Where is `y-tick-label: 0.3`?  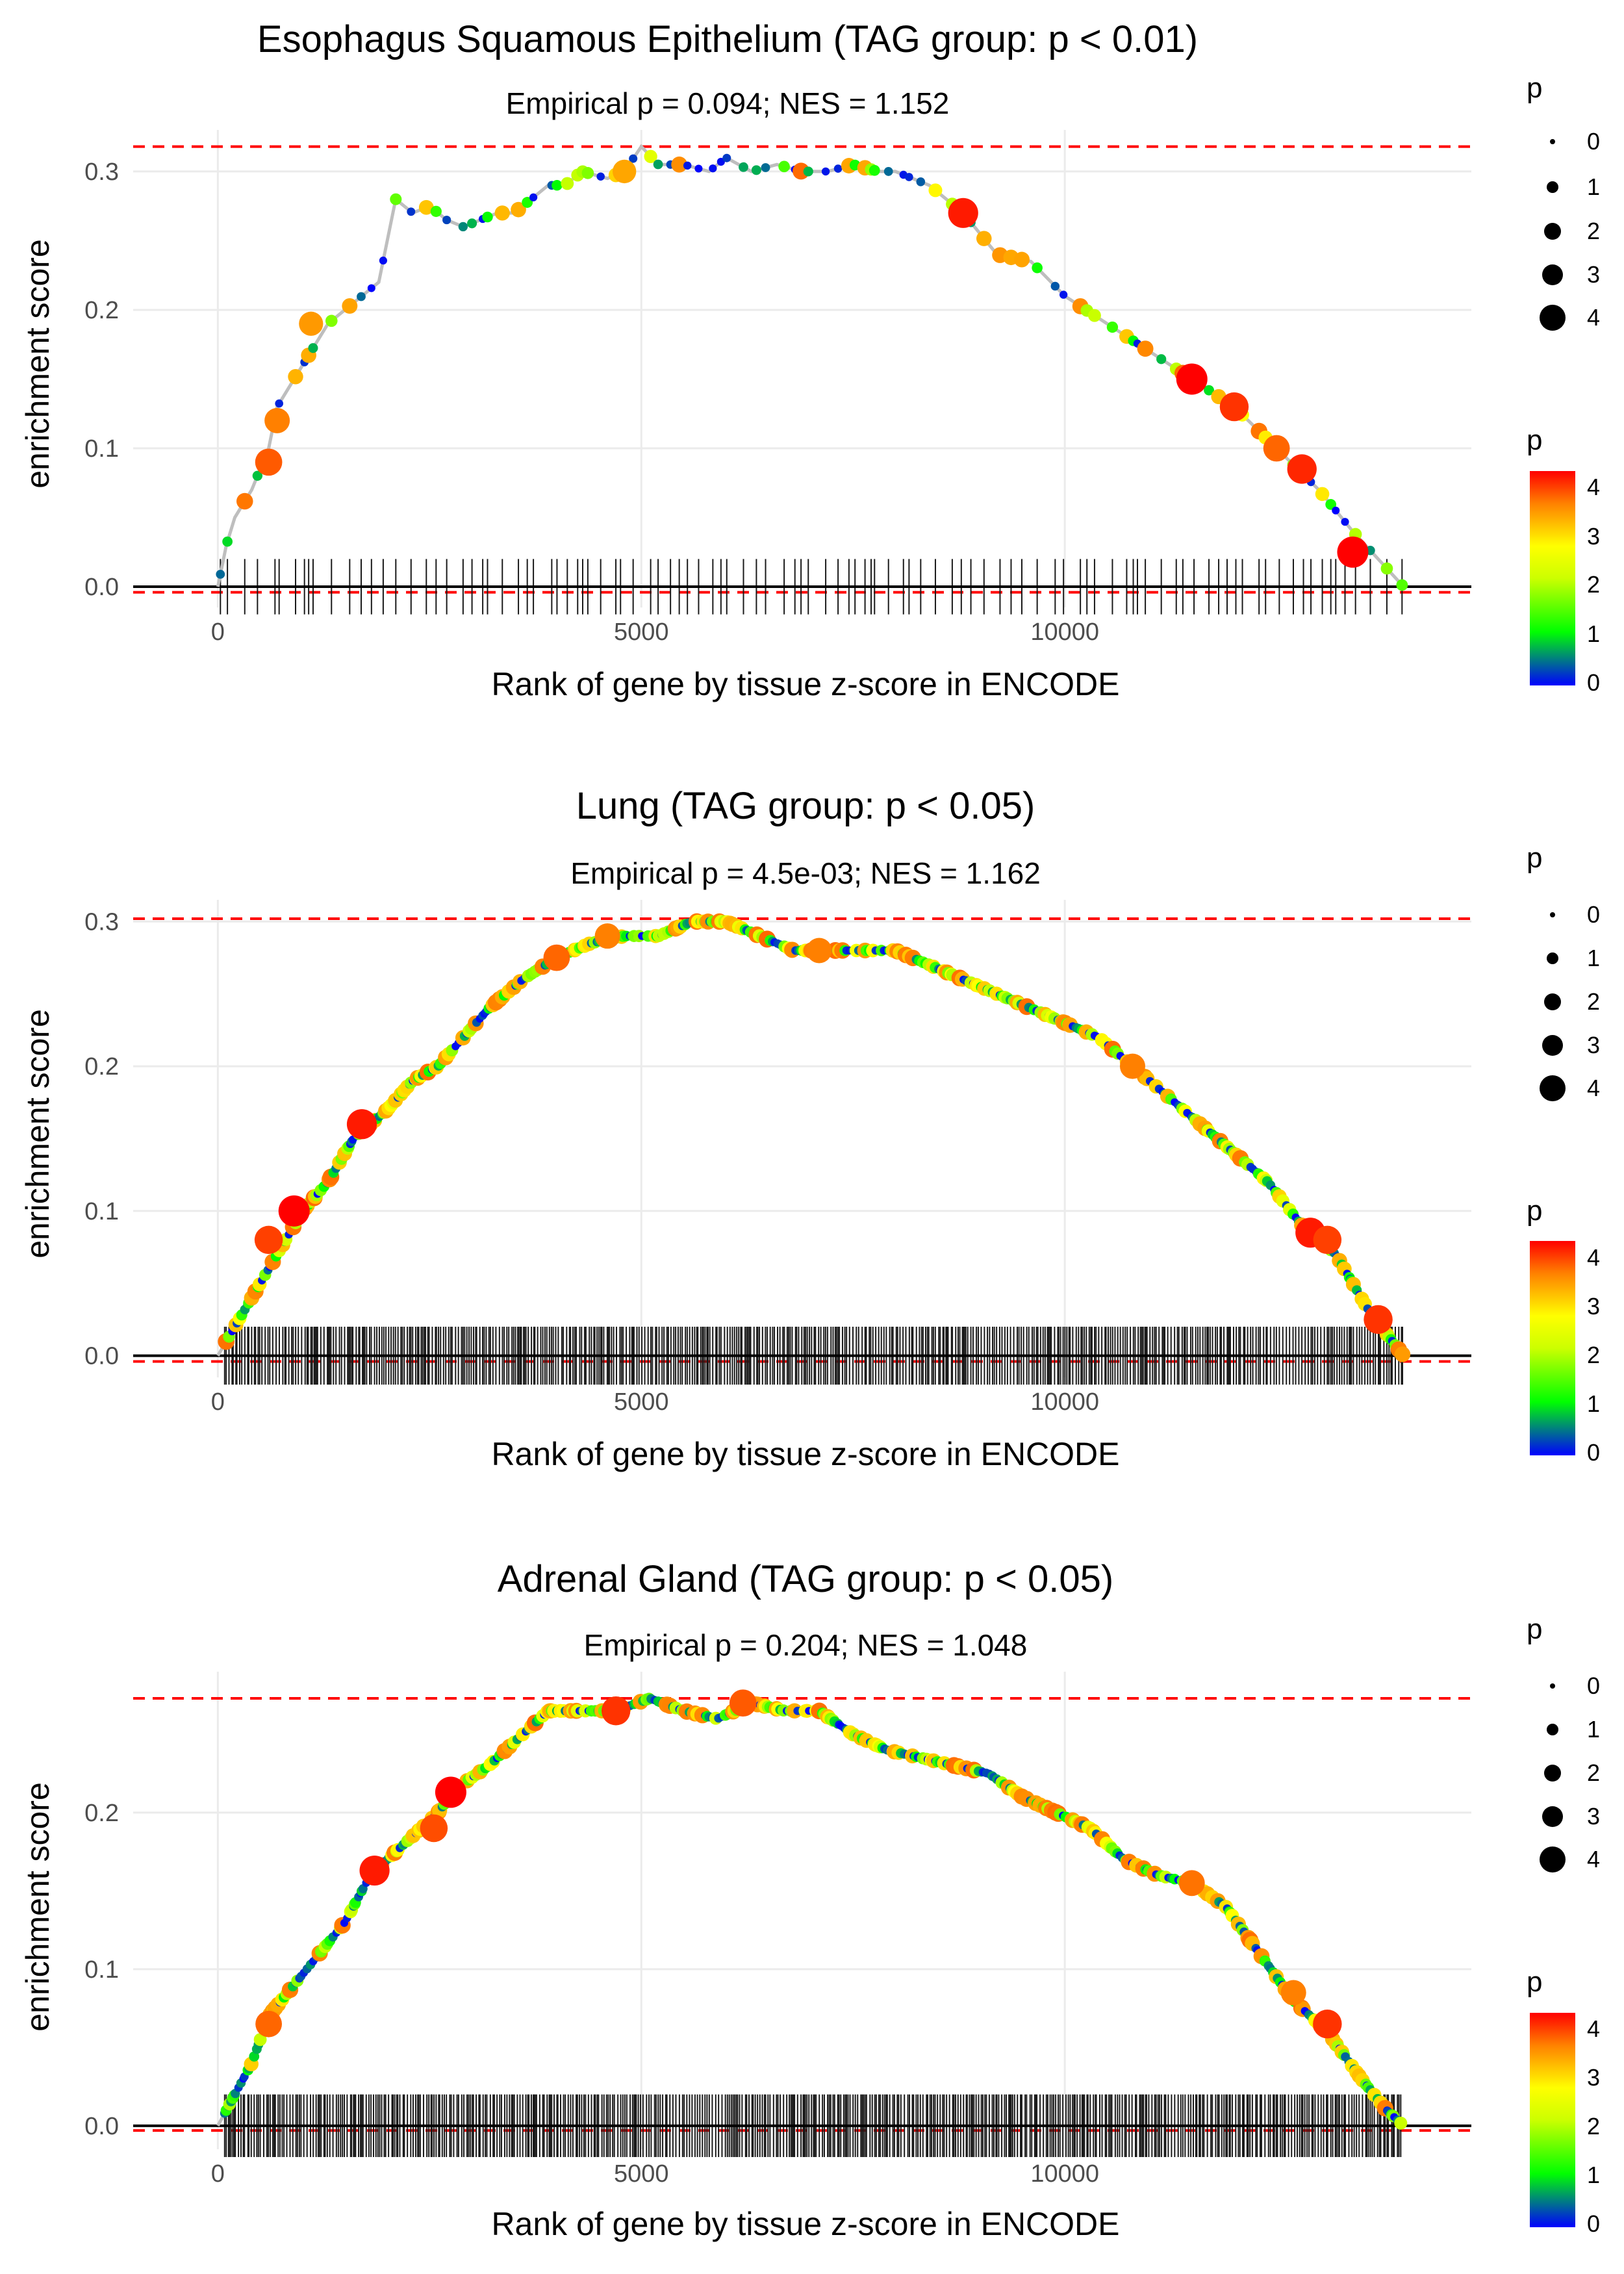
y-tick-label: 0.3 is located at coordinates (101, 922).